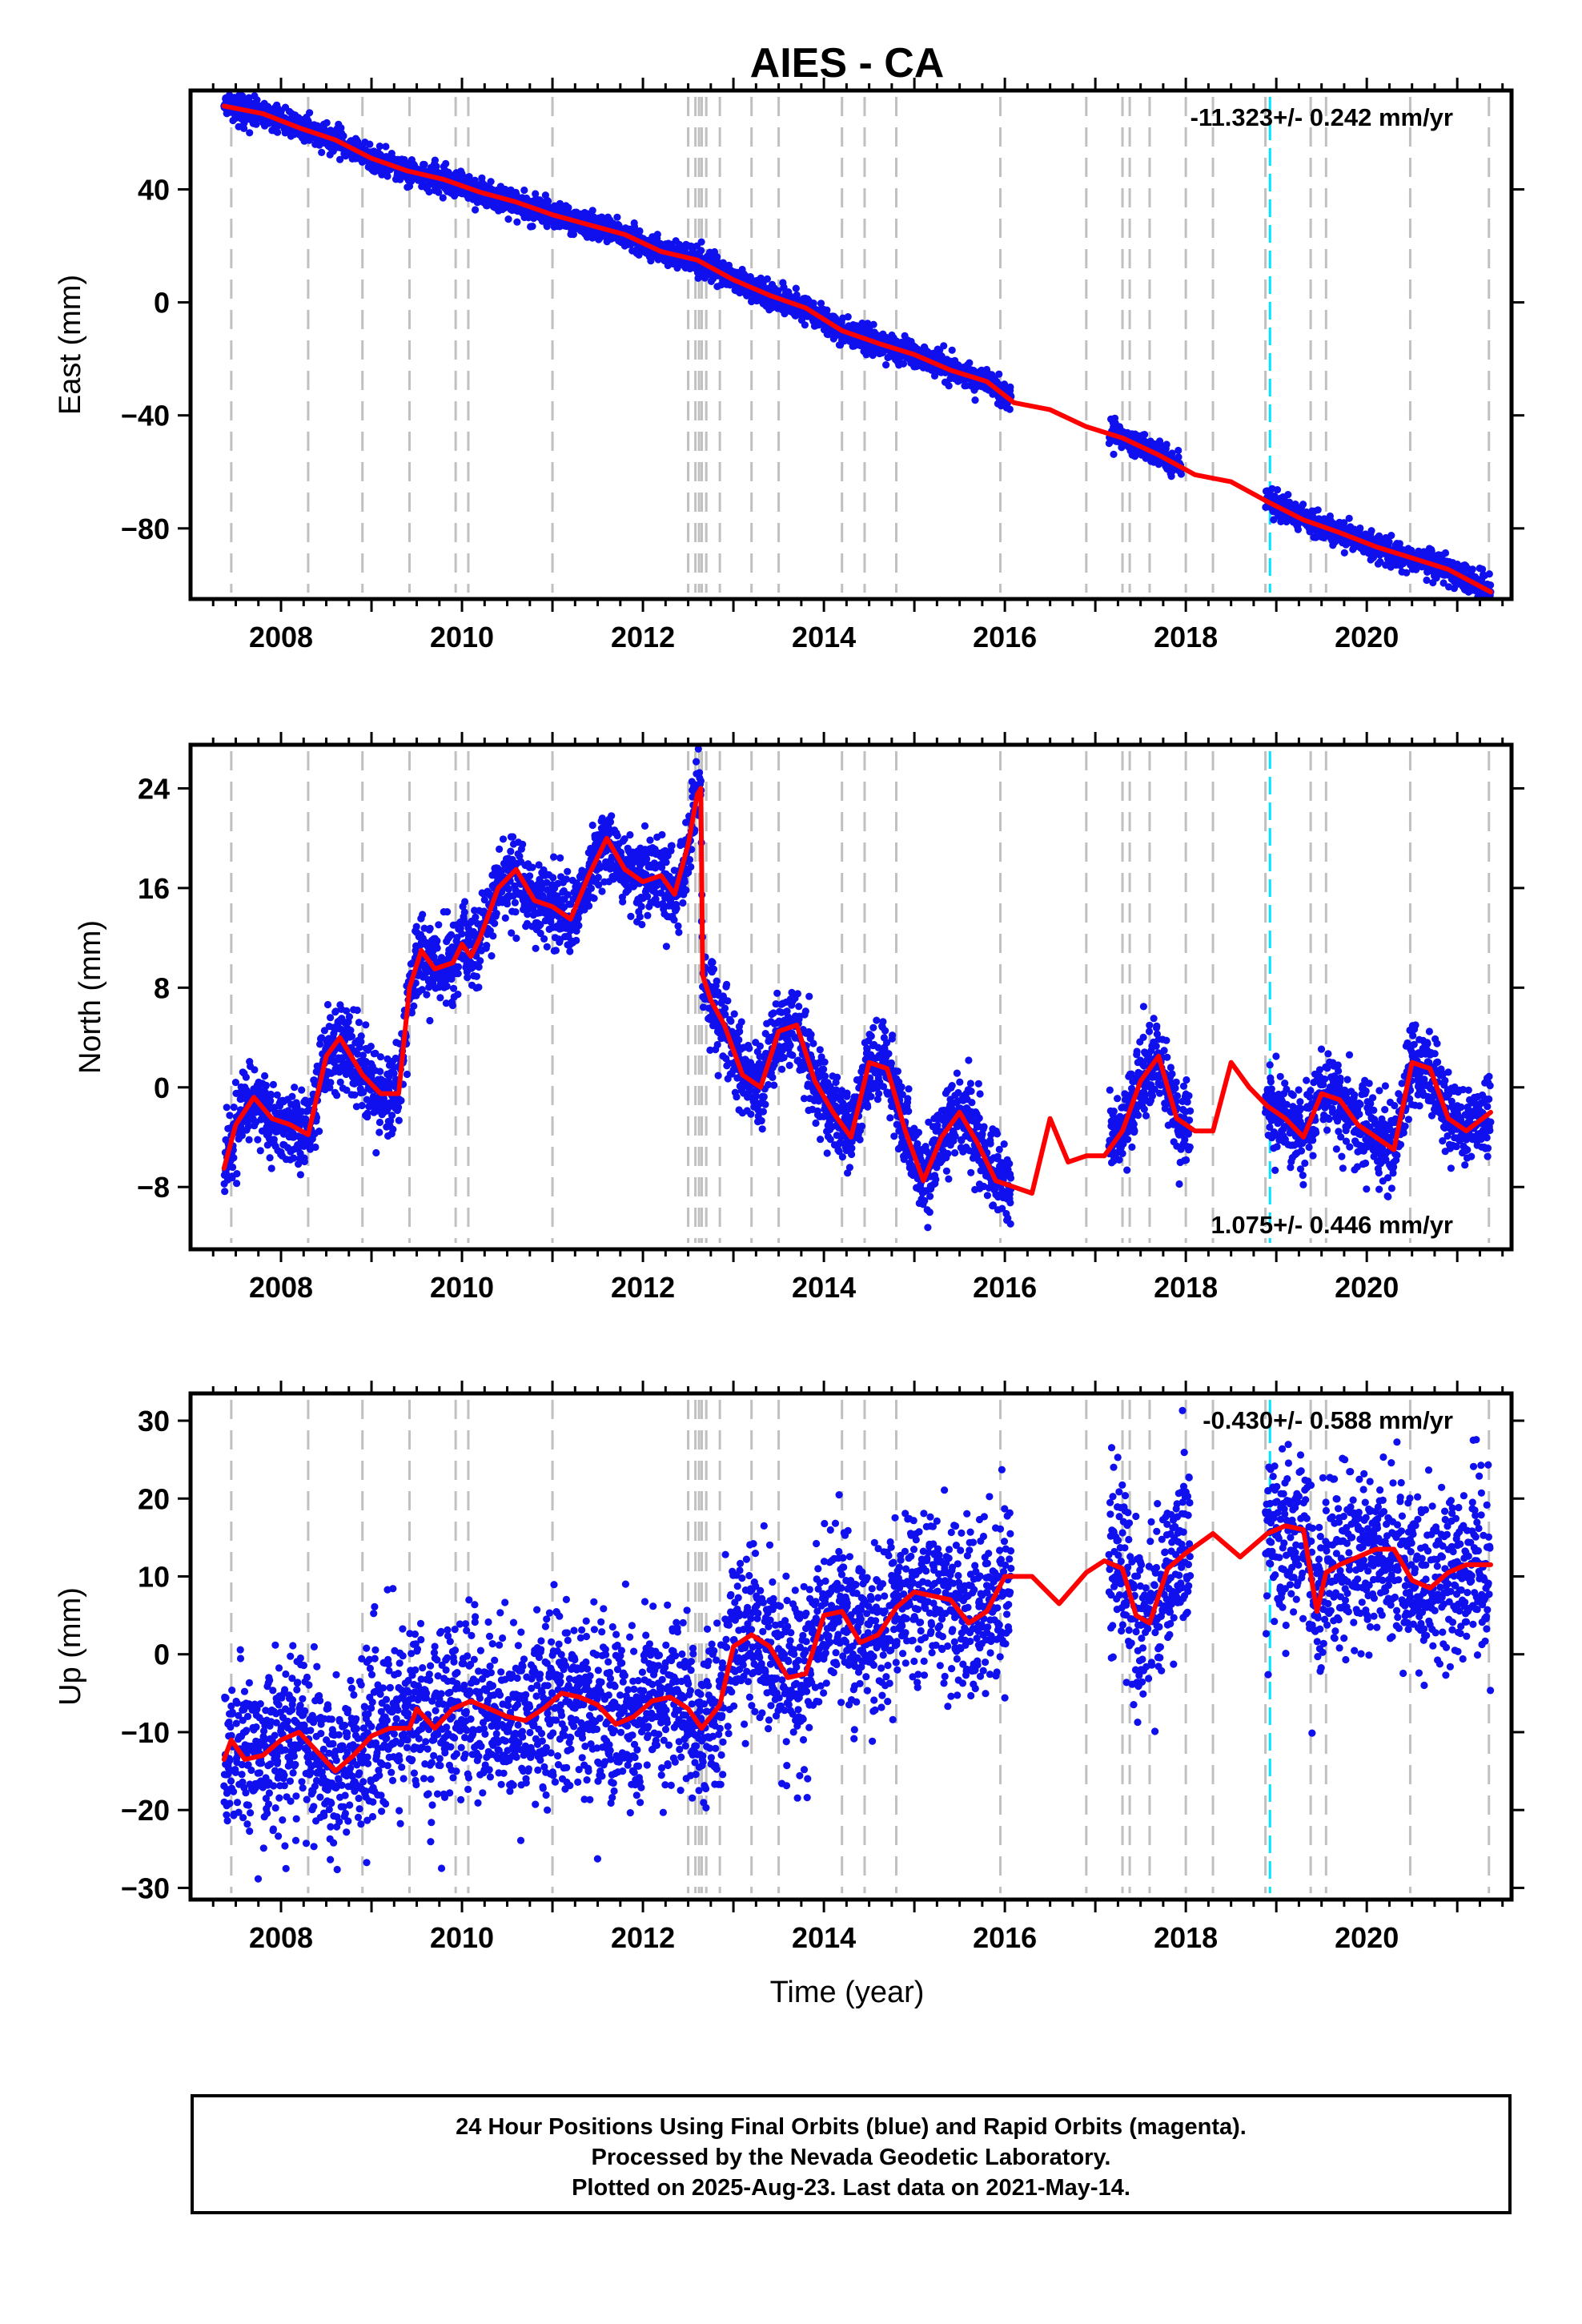  Describe the element at coordinates (847, 63) in the screenshot. I see `figure-title: AIES - CA` at that location.